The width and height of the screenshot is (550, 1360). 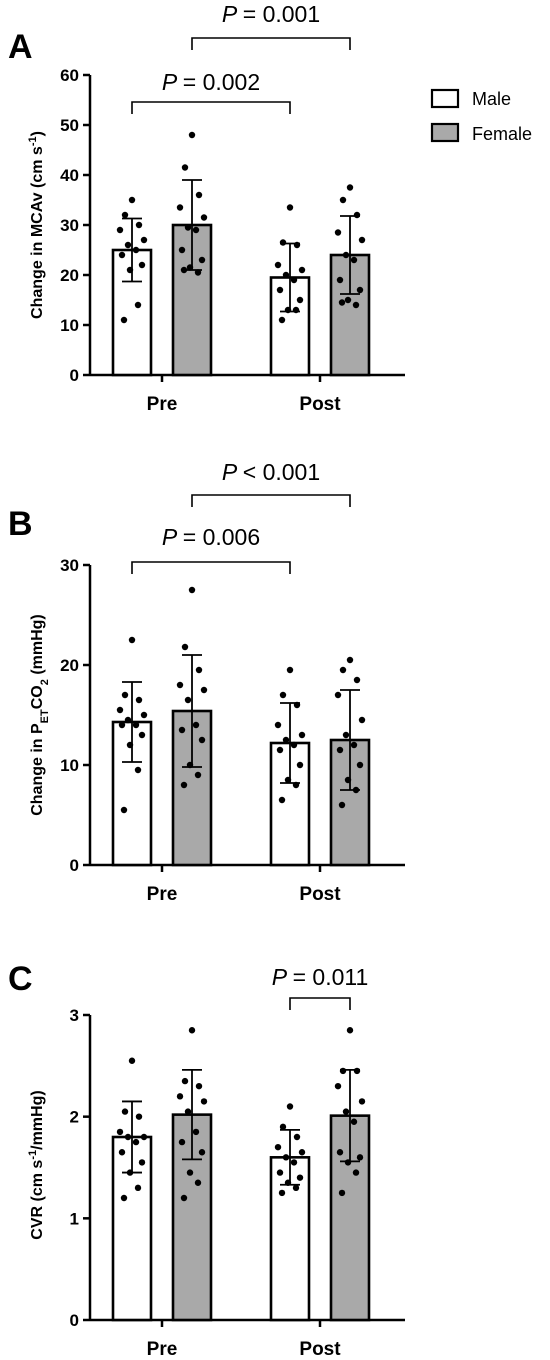 I want to click on legend-swatch-female, so click(x=445, y=132).